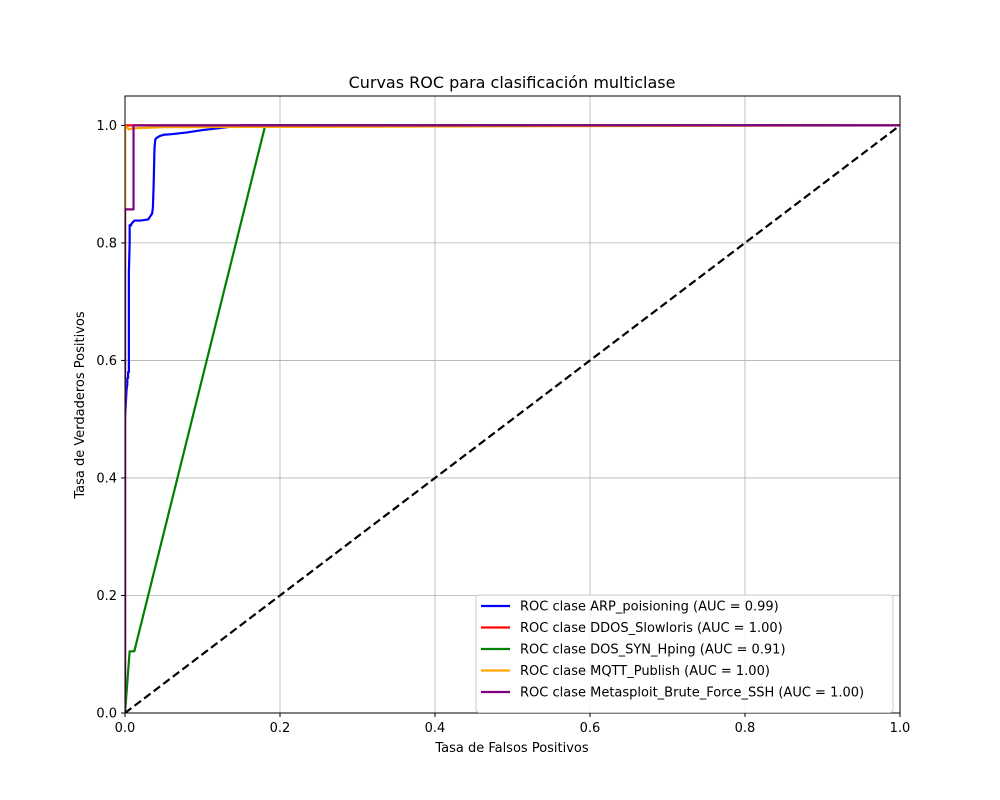 This screenshot has width=1000, height=800. I want to click on y-tick-label: 1.0, so click(106, 126).